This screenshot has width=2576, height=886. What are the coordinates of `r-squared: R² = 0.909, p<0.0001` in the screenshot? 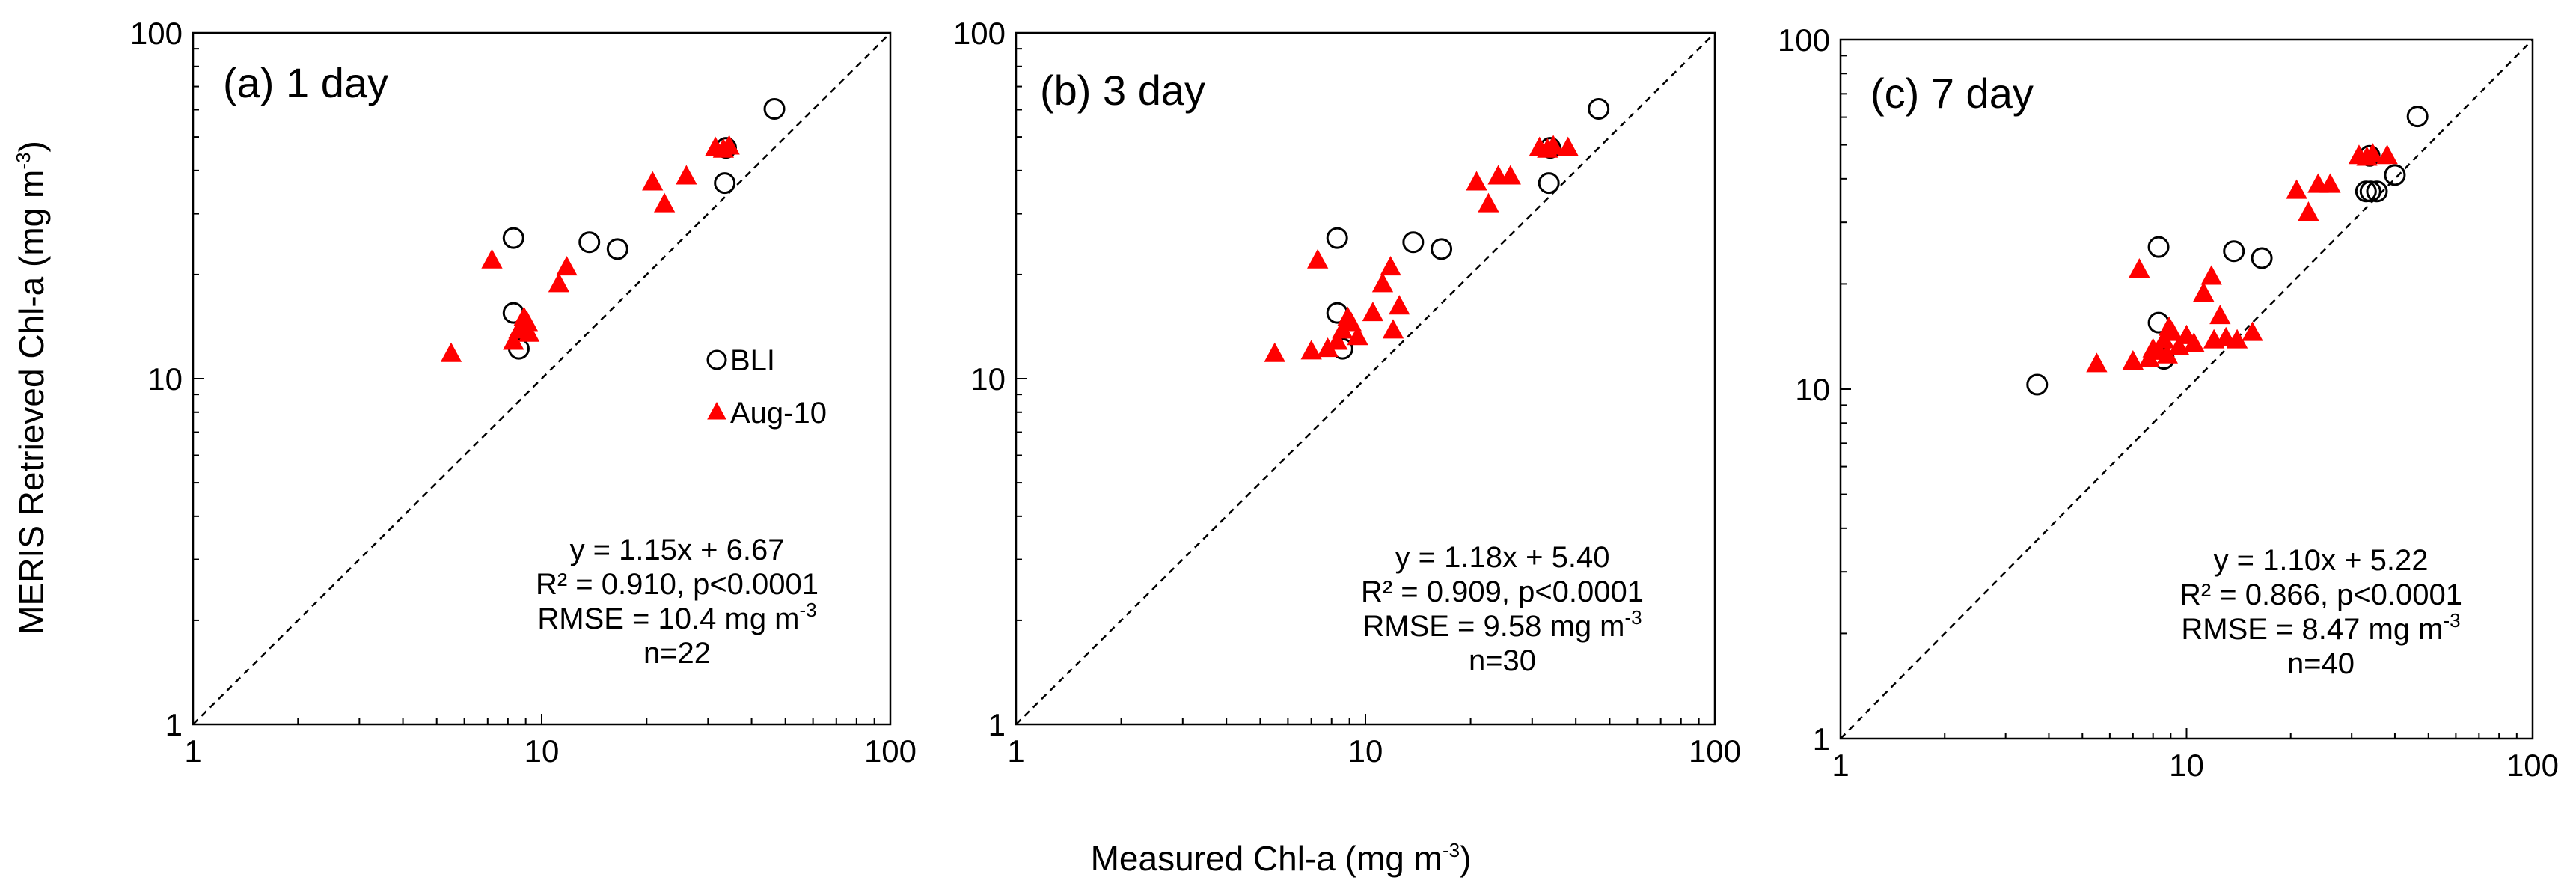 It's located at (1503, 592).